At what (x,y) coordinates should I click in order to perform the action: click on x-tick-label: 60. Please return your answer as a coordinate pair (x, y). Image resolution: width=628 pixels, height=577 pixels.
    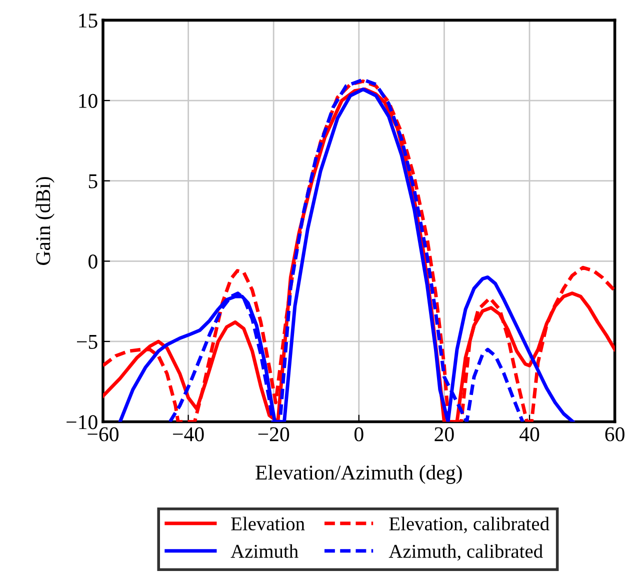
    Looking at the image, I should click on (614, 434).